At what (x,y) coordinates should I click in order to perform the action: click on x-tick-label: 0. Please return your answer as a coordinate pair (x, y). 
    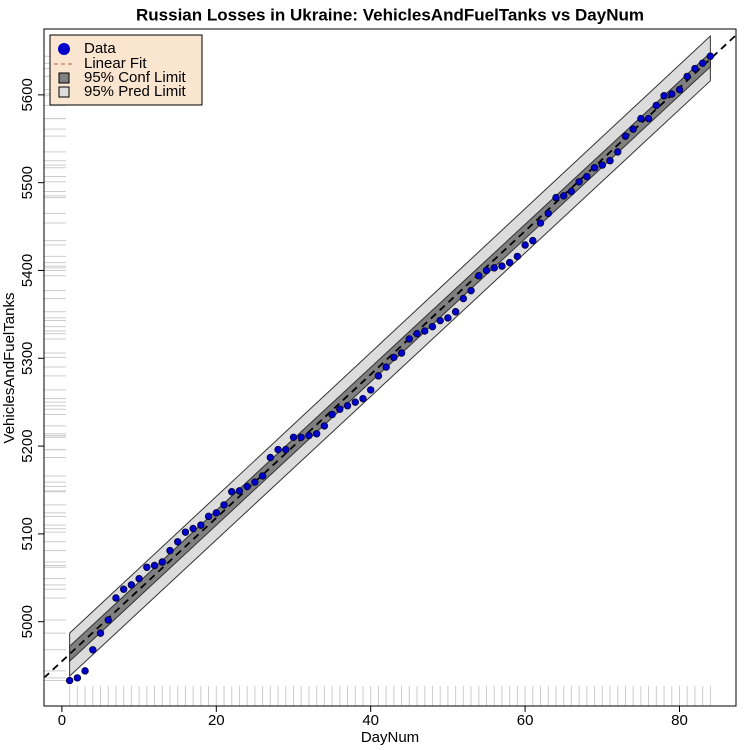
    Looking at the image, I should click on (62, 720).